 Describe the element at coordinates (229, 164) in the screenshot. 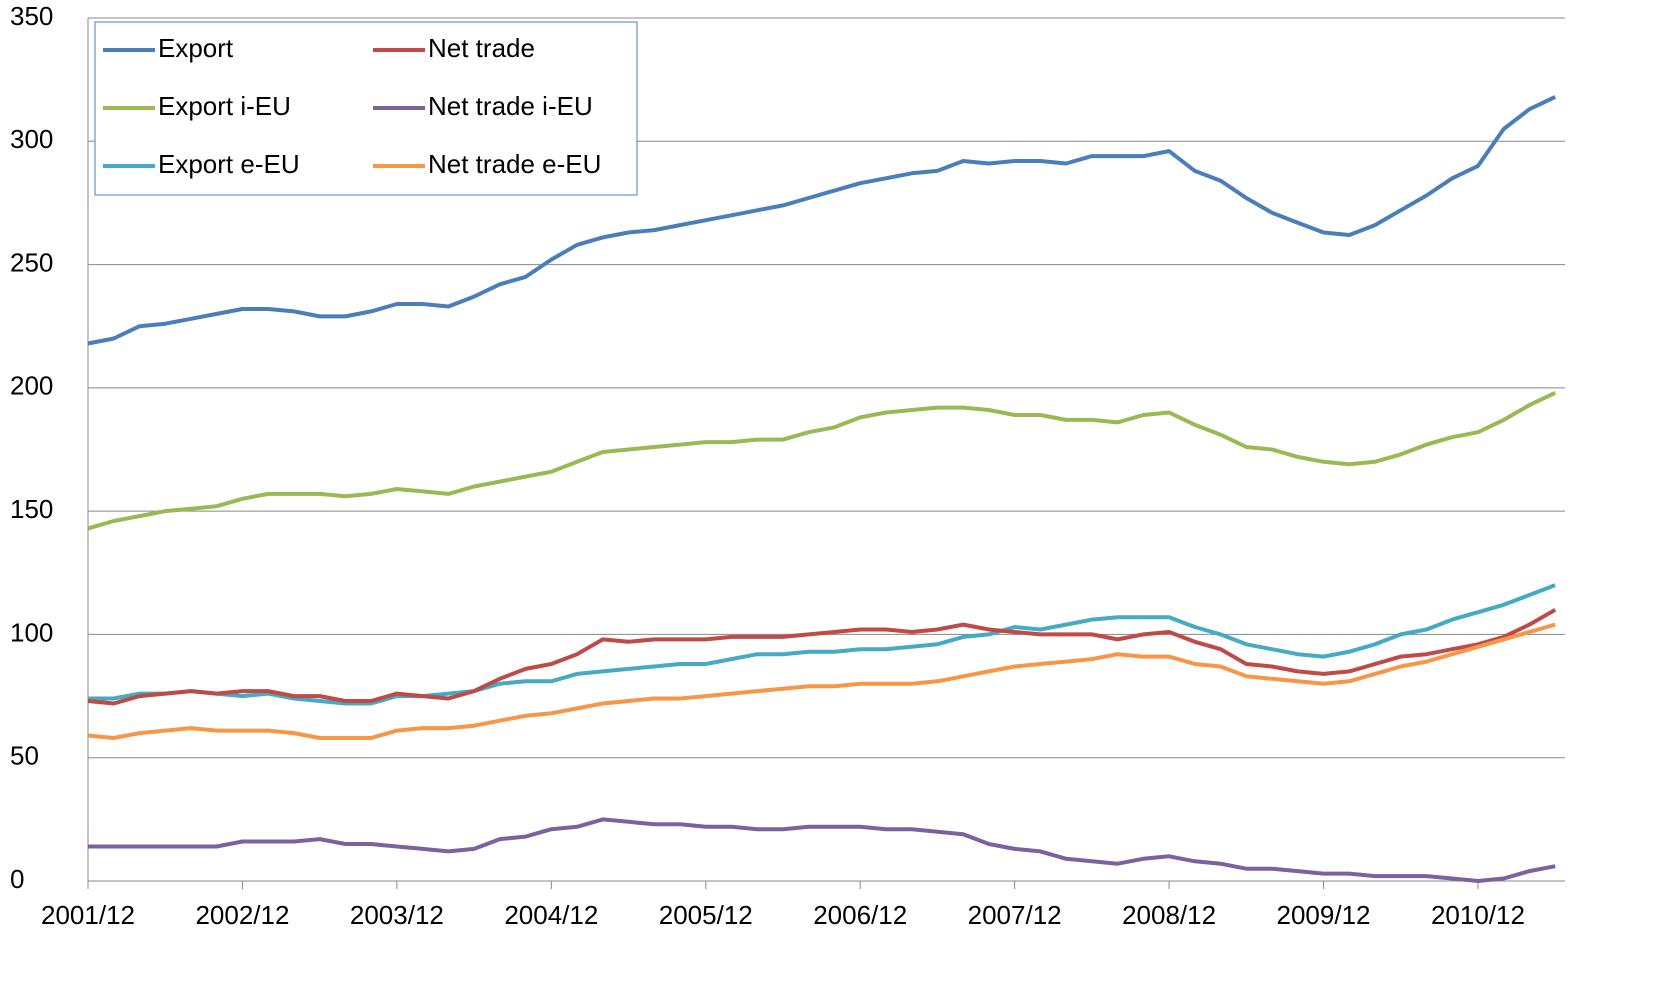

I see `legend-label: Export e-EU` at that location.